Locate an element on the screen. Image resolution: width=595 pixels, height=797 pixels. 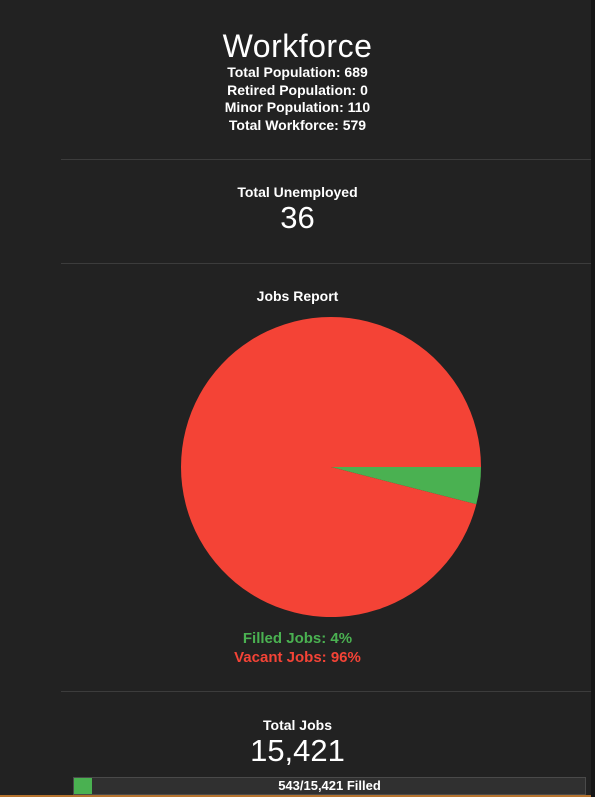
unemployment-section: Total Unemployed 36 is located at coordinates (297, 209).